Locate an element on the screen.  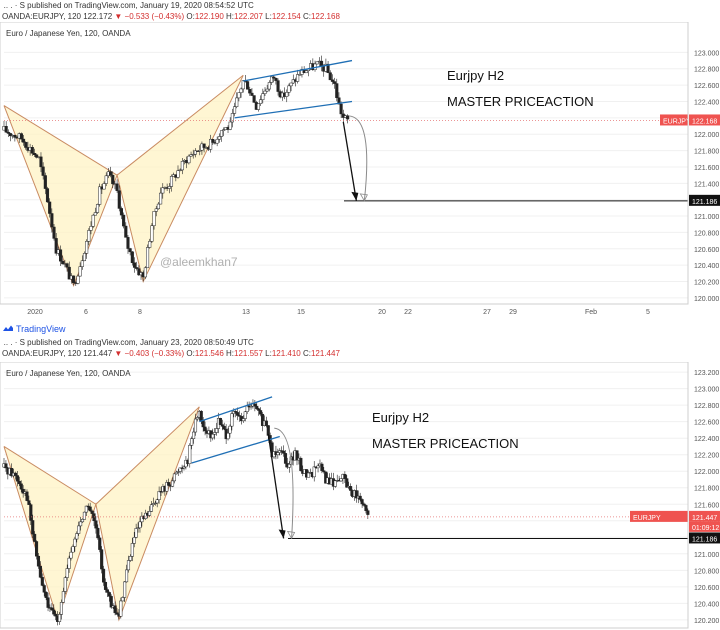
price-tag-value-bg is located at coordinates (704, 516).